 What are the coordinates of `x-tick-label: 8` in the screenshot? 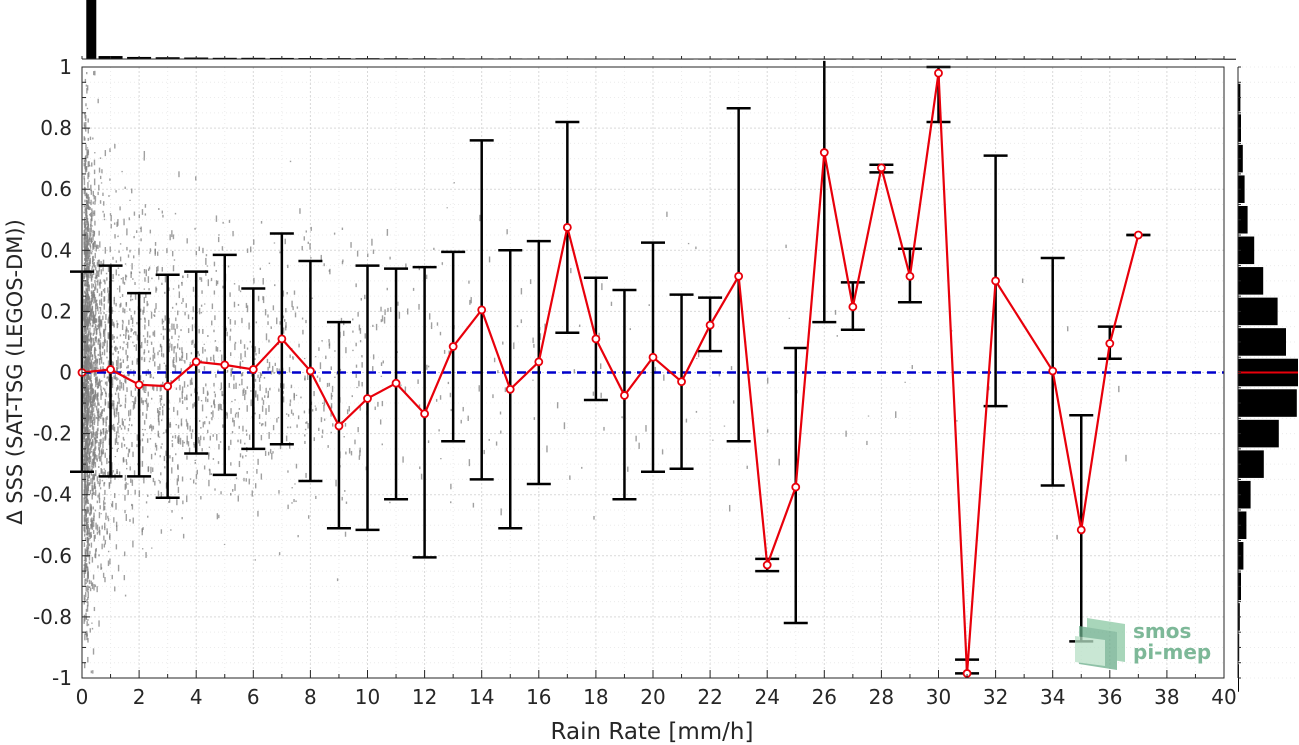 It's located at (310, 697).